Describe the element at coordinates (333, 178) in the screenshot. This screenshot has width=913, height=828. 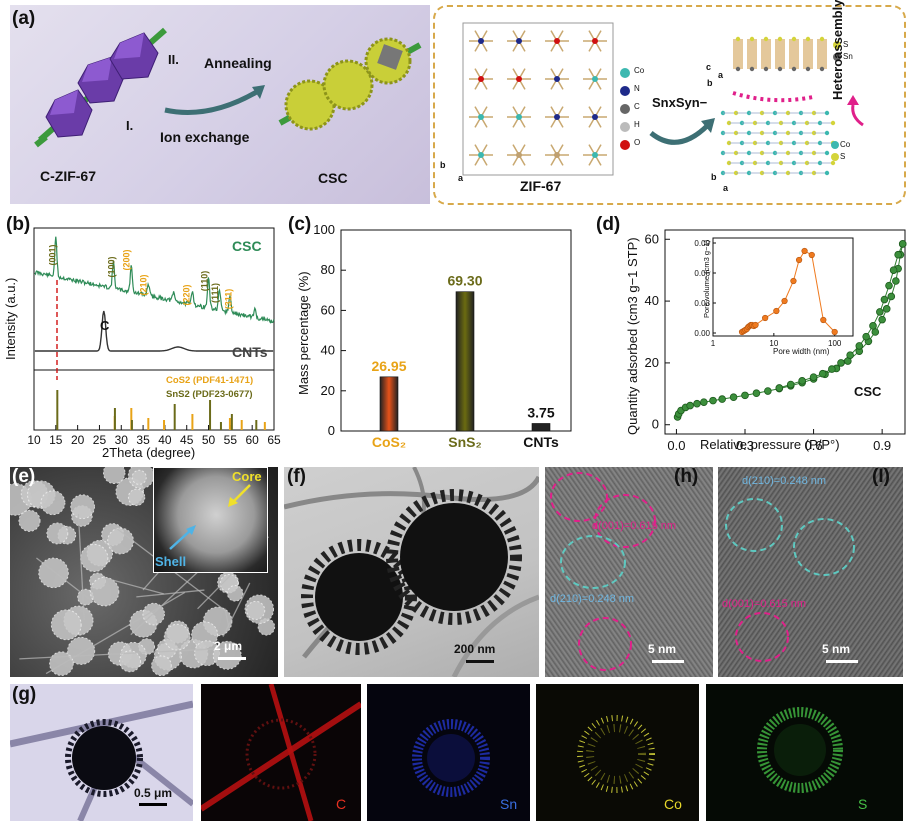
I see `csc-label-a: CSC` at that location.